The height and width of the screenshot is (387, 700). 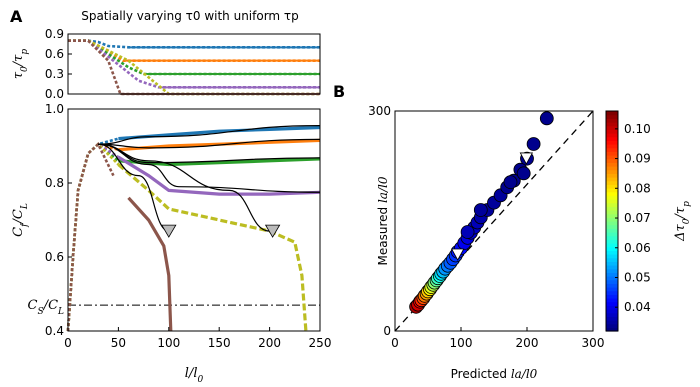 What do you see at coordinates (637, 277) in the screenshot?
I see `colorbar-tick-label: 0.05` at bounding box center [637, 277].